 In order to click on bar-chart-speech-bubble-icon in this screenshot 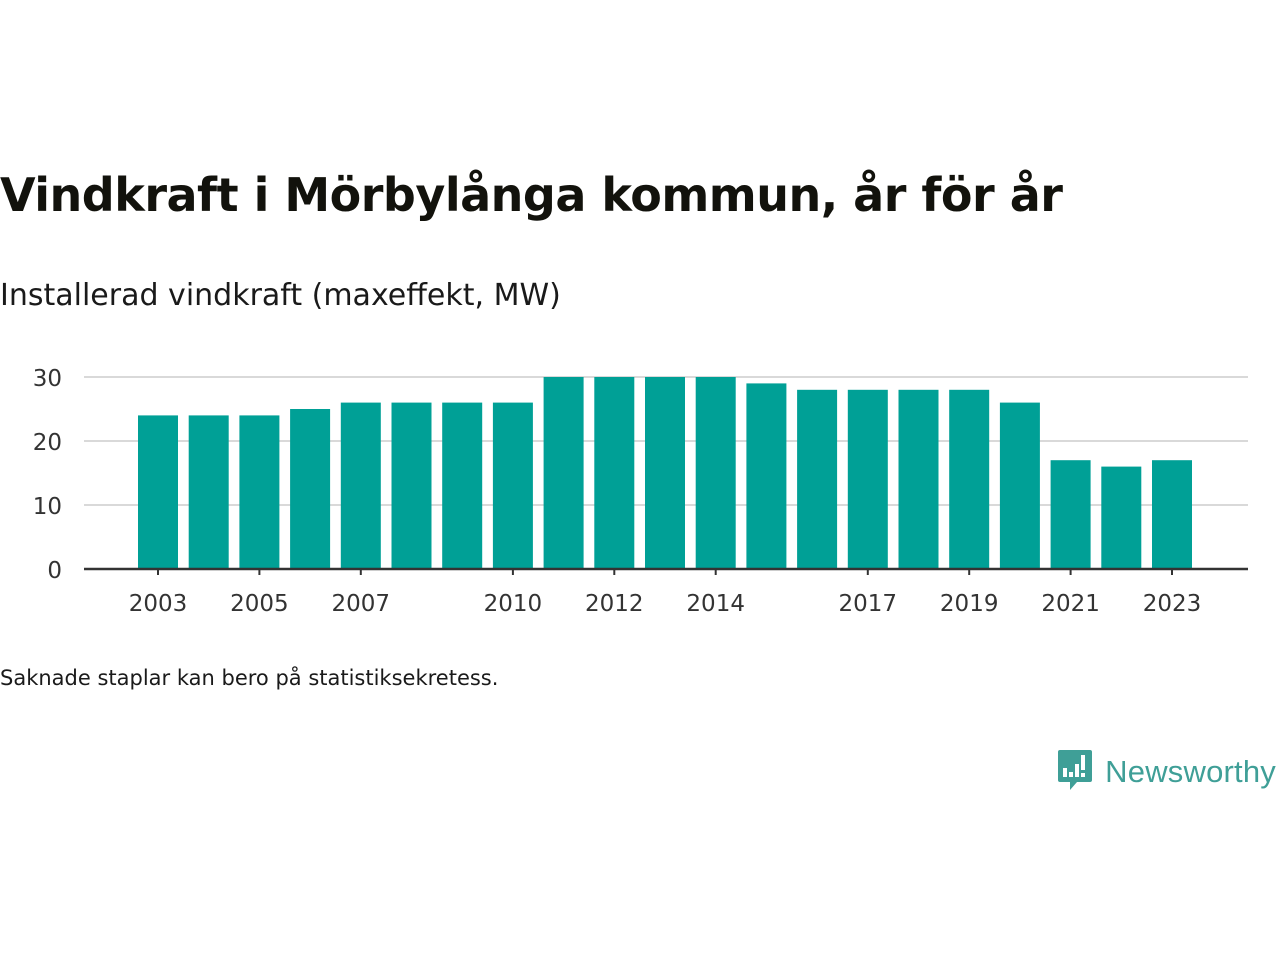, I will do `click(1075, 772)`.